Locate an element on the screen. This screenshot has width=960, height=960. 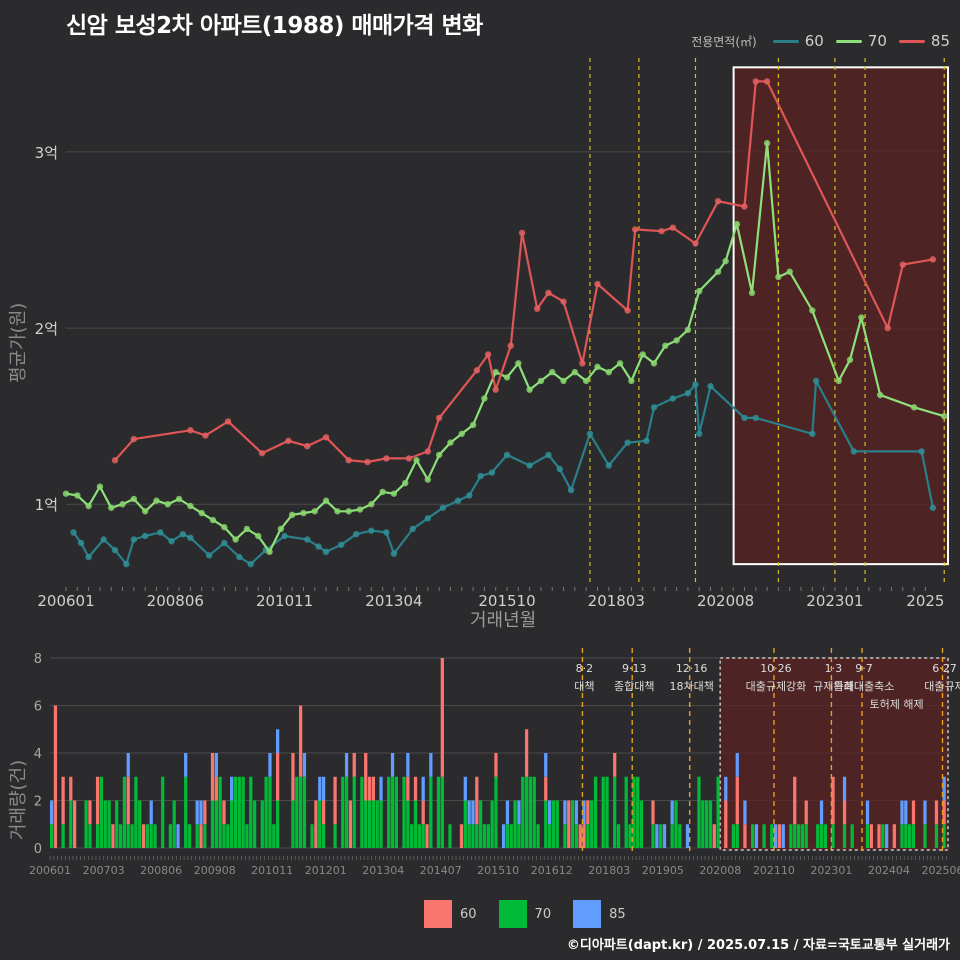
x-tick-label-bottom: 202110 is located at coordinates (774, 870).